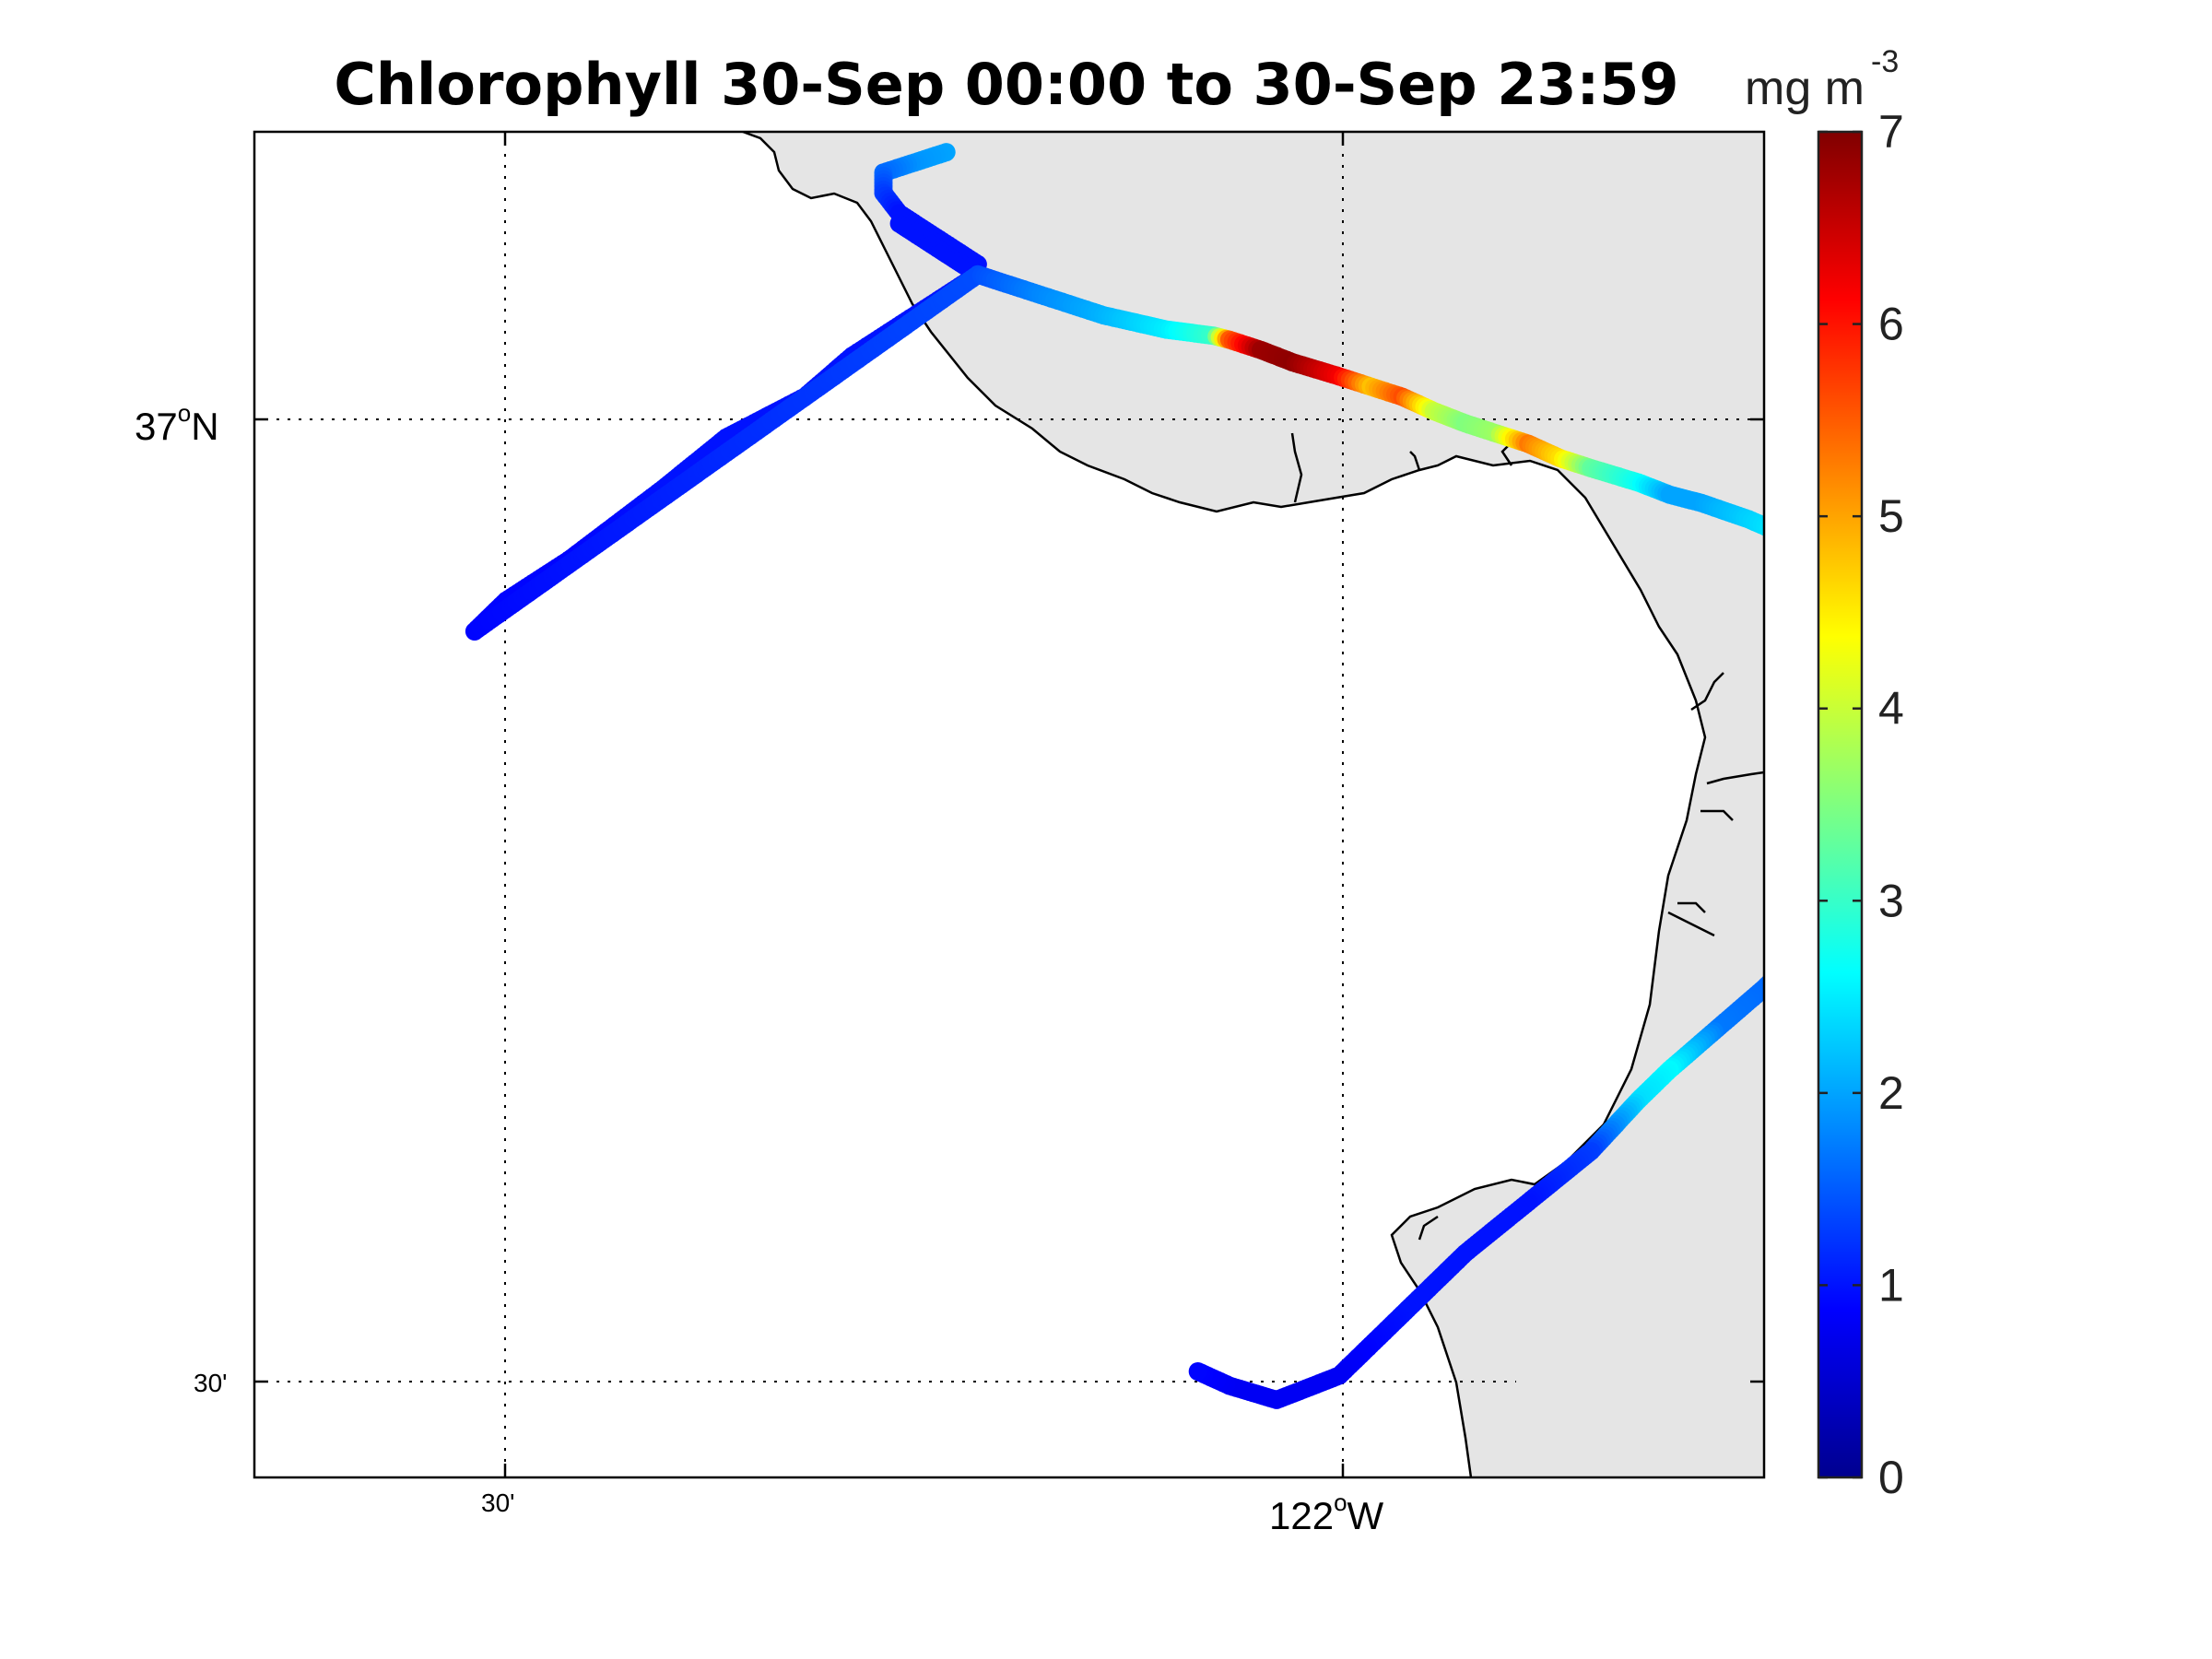 The image size is (2212, 1659). I want to click on chart-title: Chlorophyll 30-Sep 00:00 to 30-Sep 23:59, so click(1006, 84).